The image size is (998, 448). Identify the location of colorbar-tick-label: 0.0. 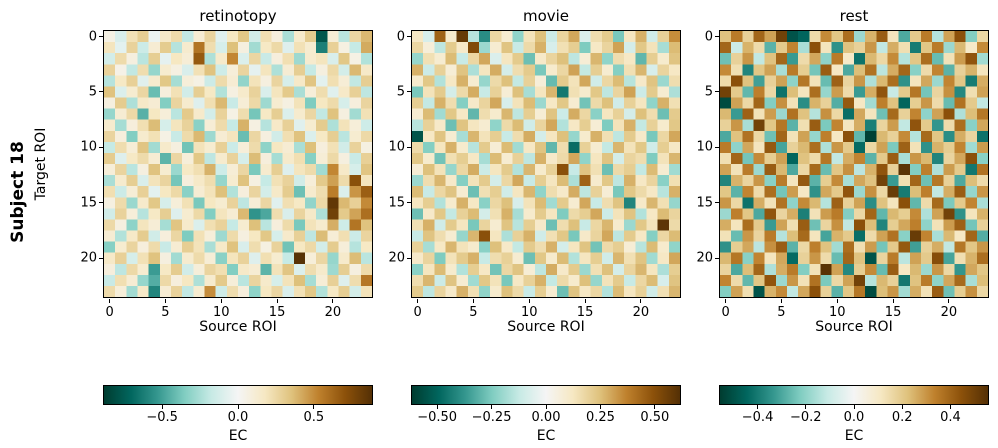
(238, 417).